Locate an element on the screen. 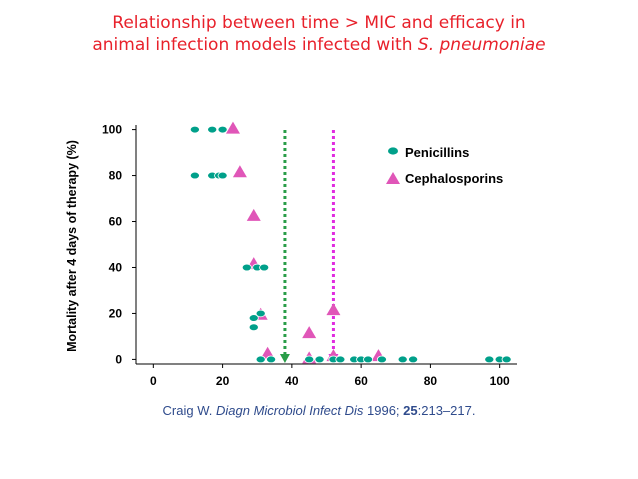  legend-penicillin-marker is located at coordinates (393, 151).